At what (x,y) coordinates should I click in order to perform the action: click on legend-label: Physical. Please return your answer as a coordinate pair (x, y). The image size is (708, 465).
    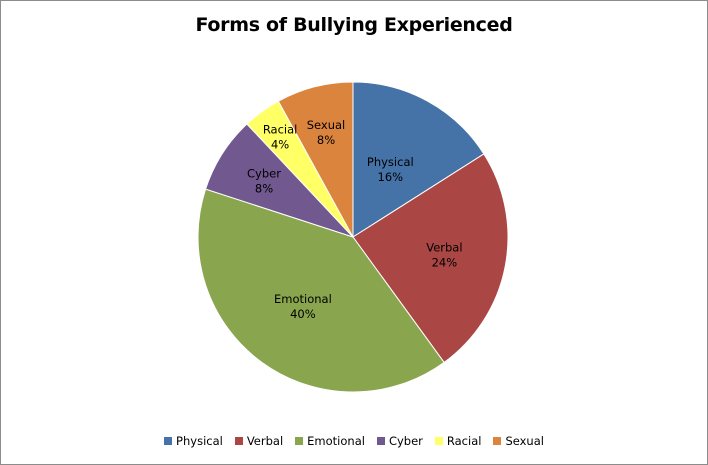
    Looking at the image, I should click on (199, 441).